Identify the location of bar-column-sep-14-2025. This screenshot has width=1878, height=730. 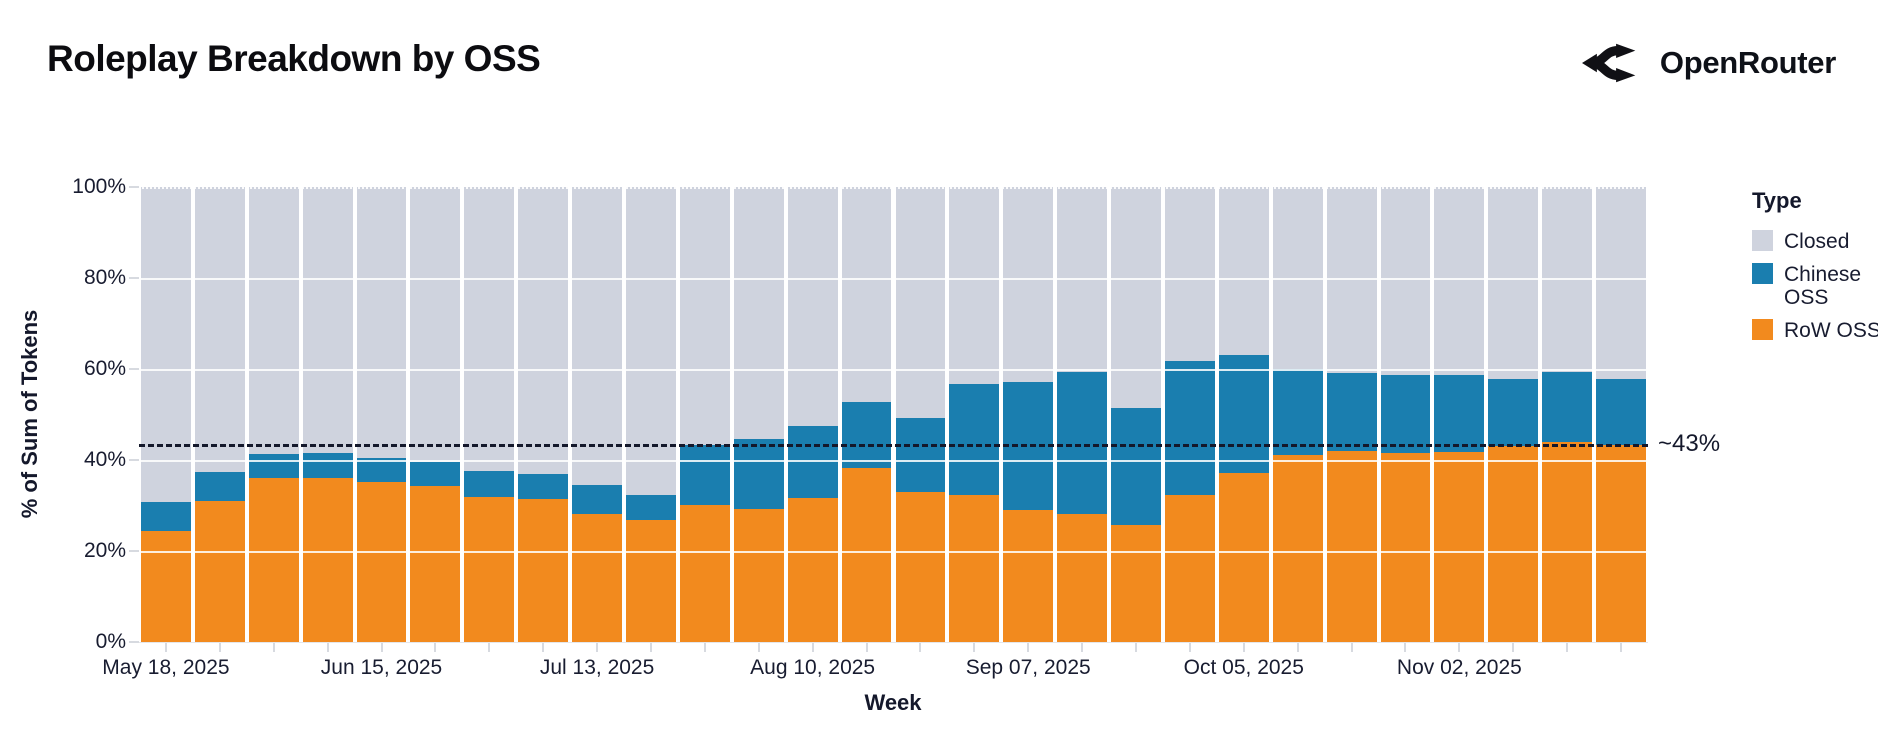
(1082, 414).